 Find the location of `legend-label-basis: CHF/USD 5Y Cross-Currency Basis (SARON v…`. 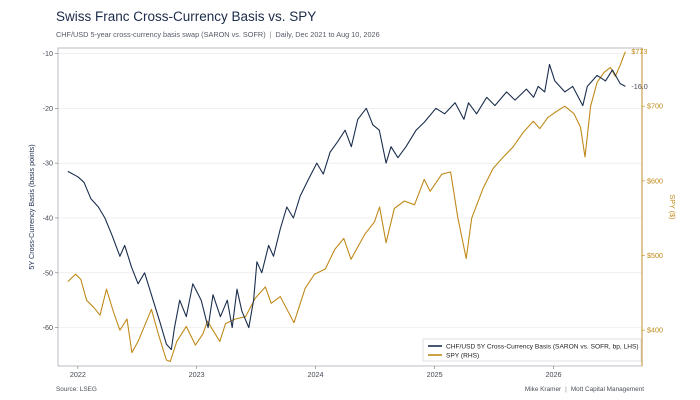

legend-label-basis: CHF/USD 5Y Cross-Currency Basis (SARON v… is located at coordinates (542, 346).